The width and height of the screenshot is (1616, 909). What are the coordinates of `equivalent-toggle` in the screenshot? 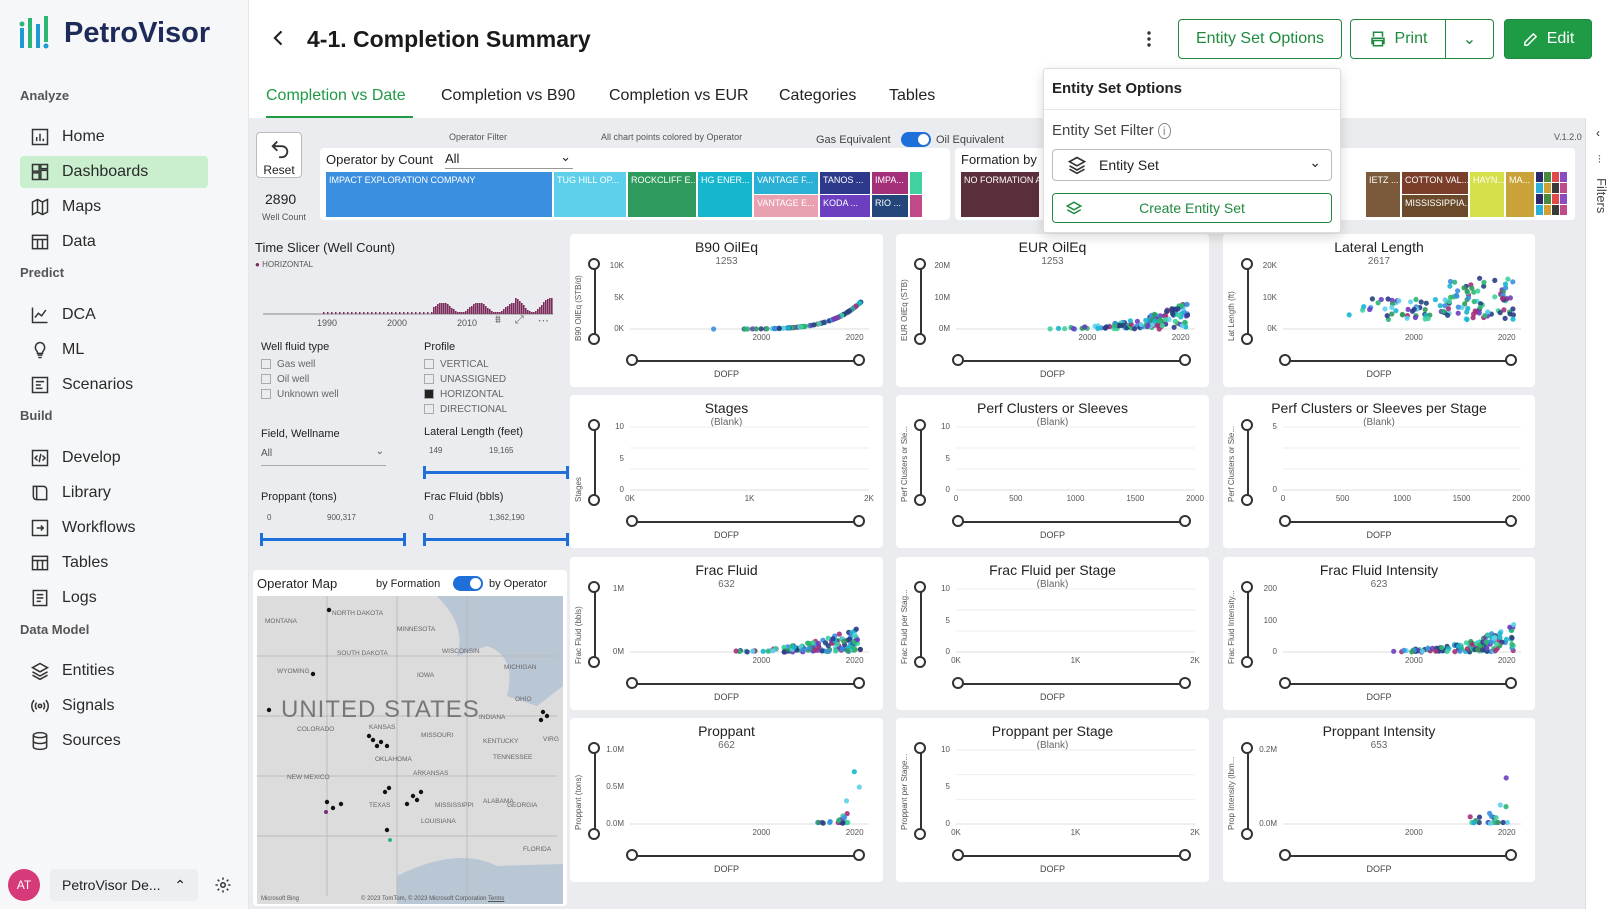 It's located at (916, 139).